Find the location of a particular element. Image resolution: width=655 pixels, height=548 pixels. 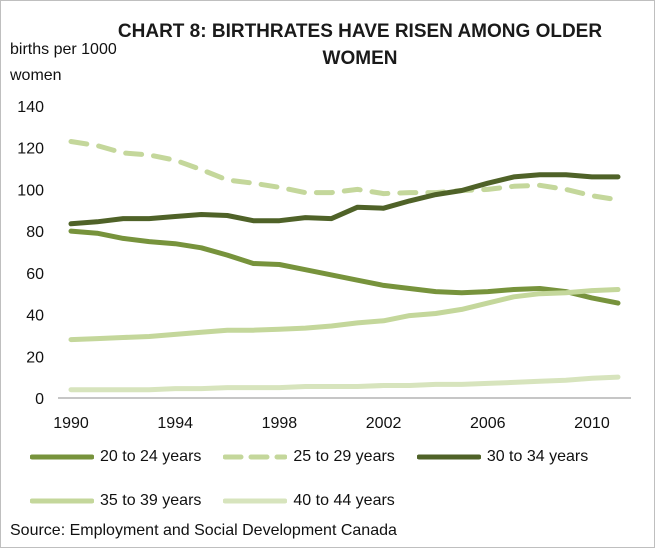

legend-item-40-44: 40 to 44 years is located at coordinates (309, 501).